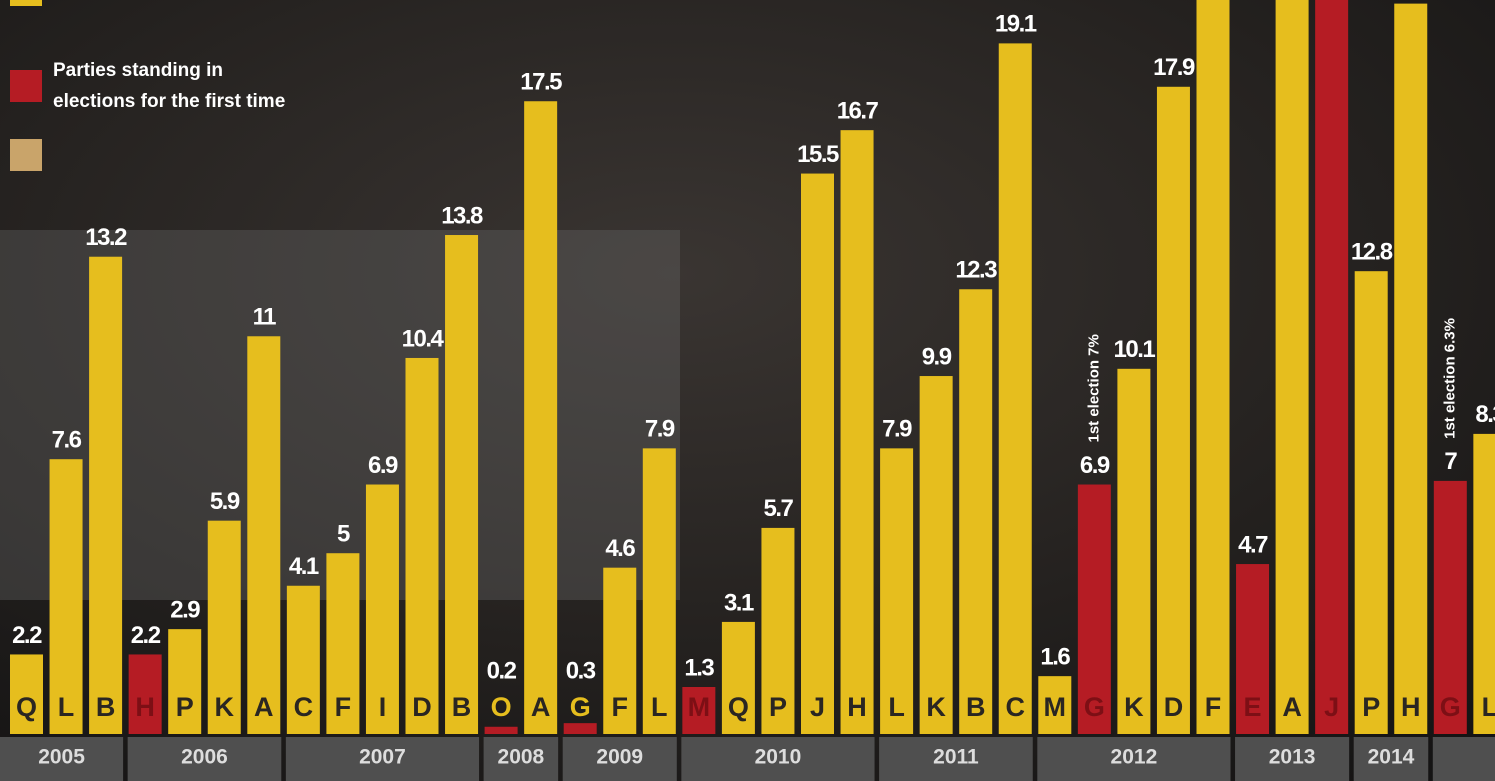  What do you see at coordinates (818, 154) in the screenshot?
I see `data-label: 15.5` at bounding box center [818, 154].